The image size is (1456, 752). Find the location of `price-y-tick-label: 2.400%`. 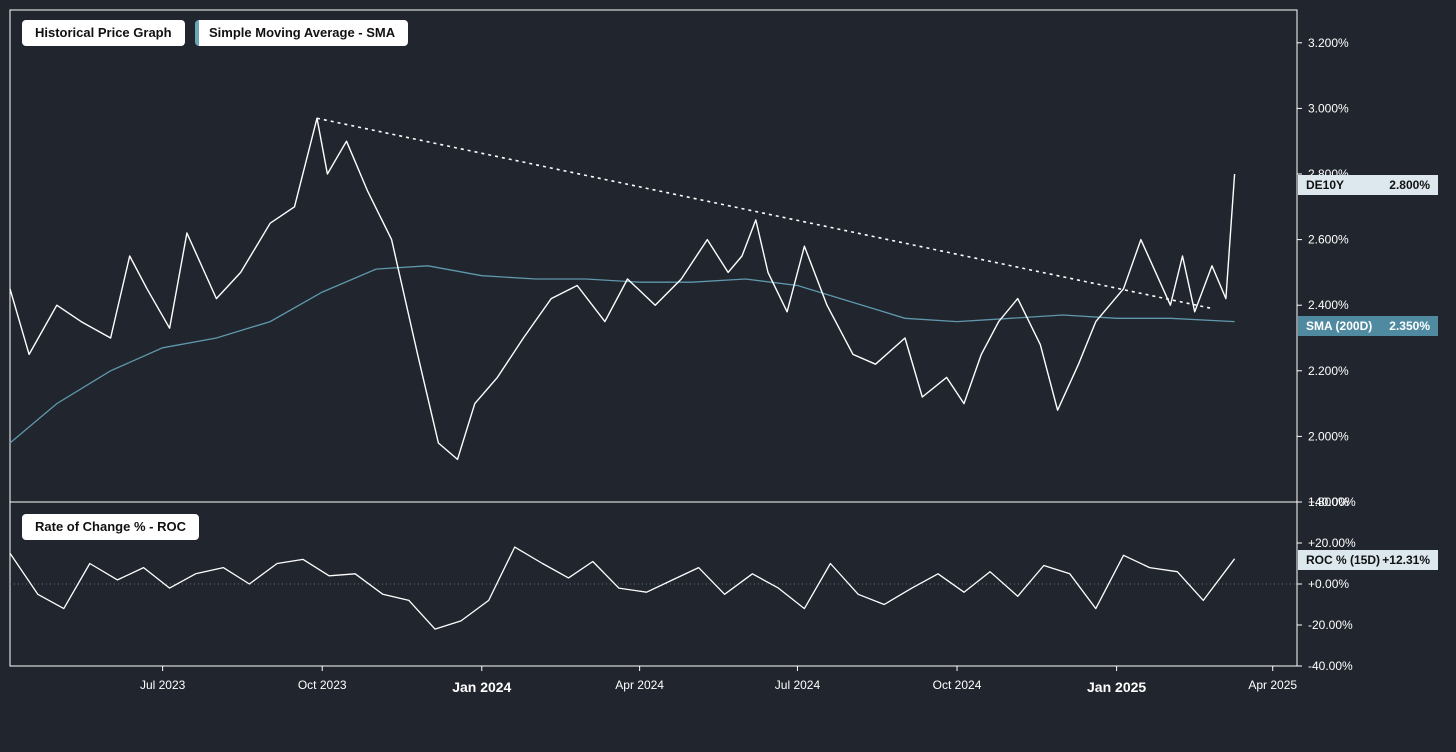

price-y-tick-label: 2.400% is located at coordinates (1328, 305).